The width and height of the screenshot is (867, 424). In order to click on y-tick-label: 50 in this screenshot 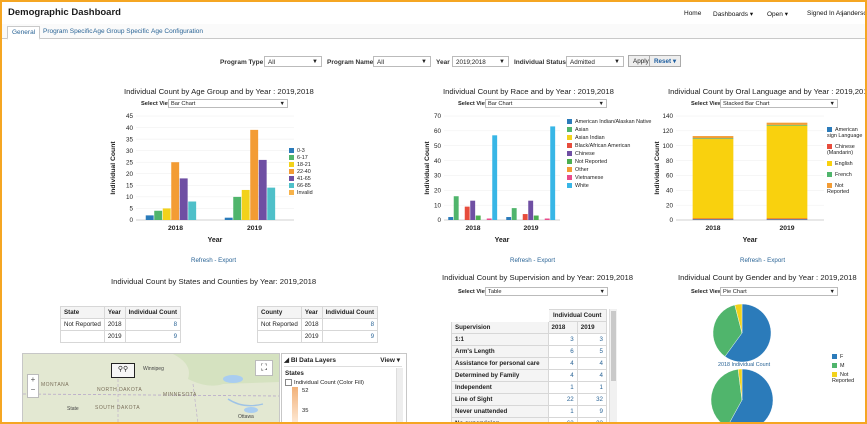, I will do `click(438, 146)`.